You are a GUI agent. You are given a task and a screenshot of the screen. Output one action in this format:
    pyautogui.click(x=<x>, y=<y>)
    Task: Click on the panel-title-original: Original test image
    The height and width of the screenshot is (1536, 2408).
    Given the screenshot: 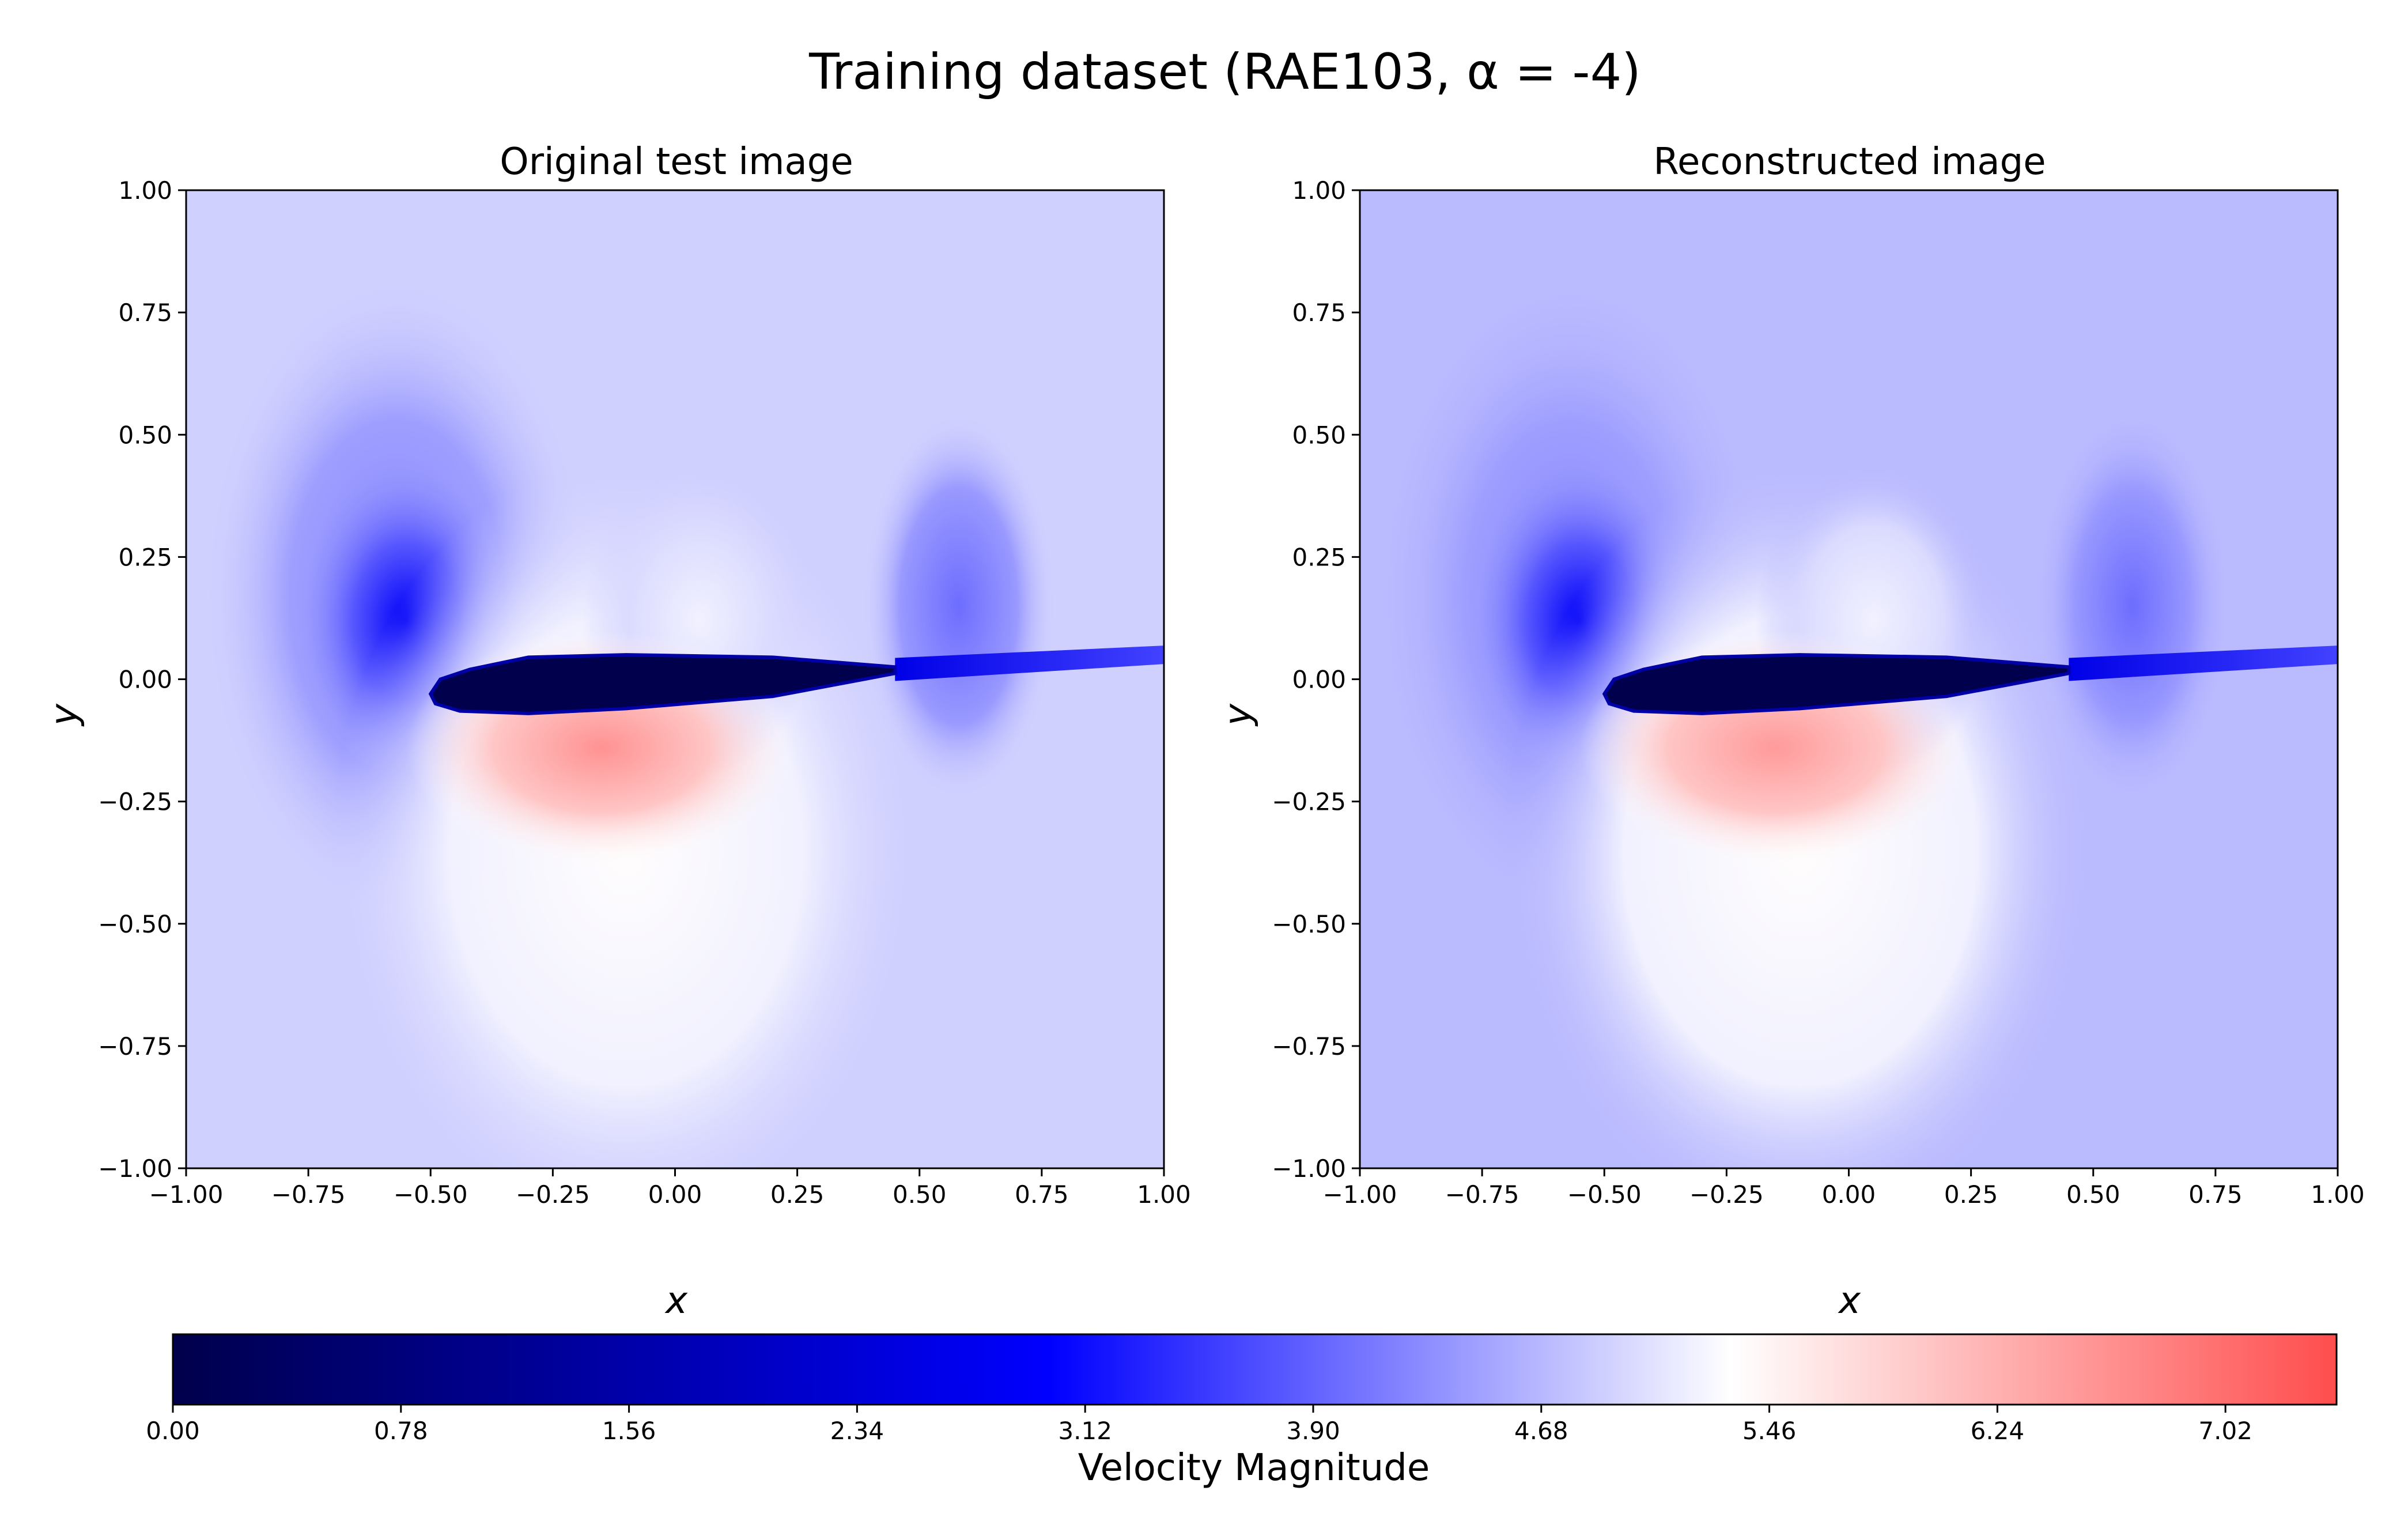 What is the action you would take?
    pyautogui.click(x=677, y=162)
    